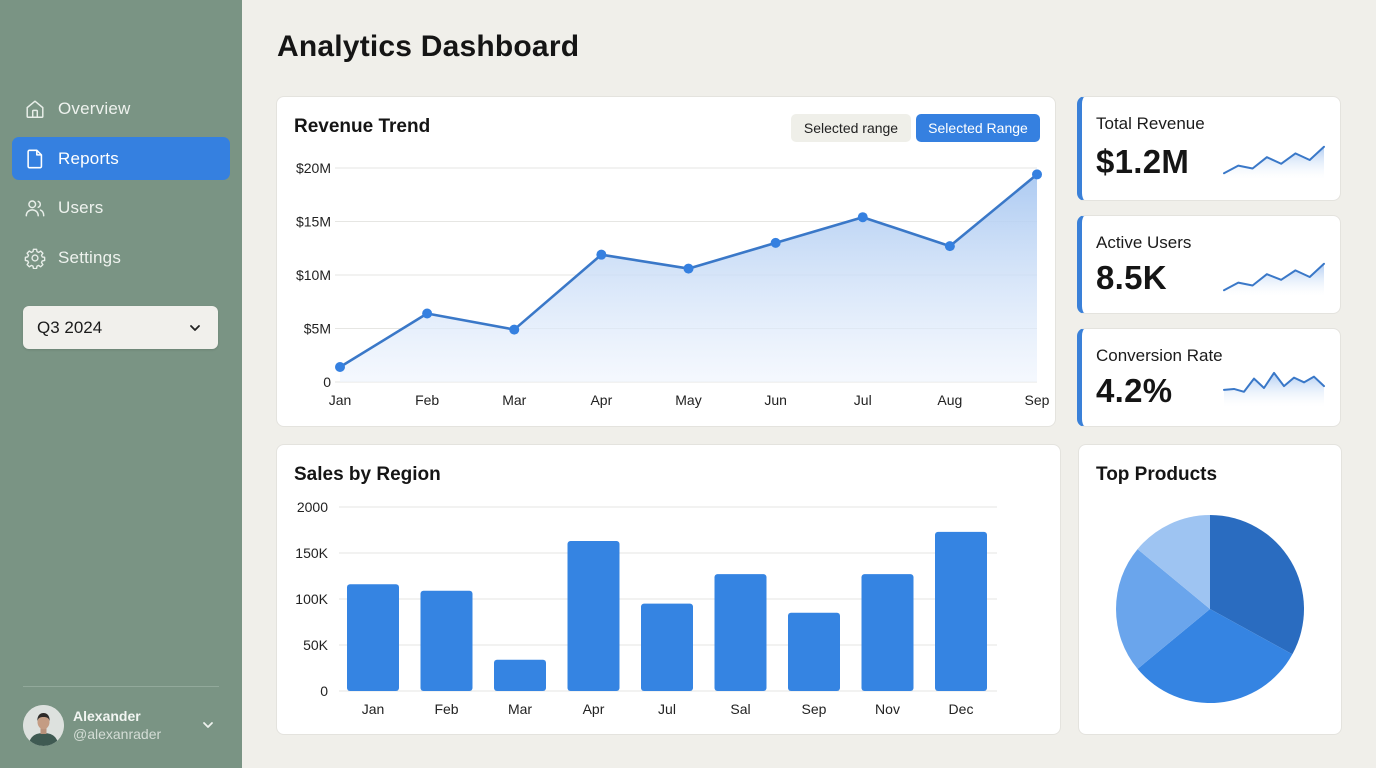 The height and width of the screenshot is (768, 1376). What do you see at coordinates (121, 725) in the screenshot?
I see `user-menu: Alexander @alexanrader` at bounding box center [121, 725].